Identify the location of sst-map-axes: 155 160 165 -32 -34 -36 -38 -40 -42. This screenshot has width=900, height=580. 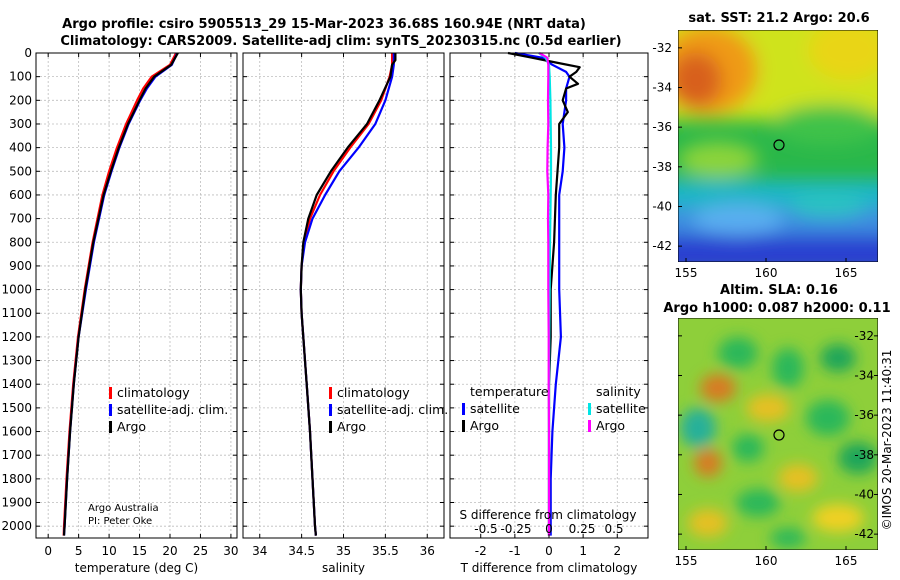
(754, 160).